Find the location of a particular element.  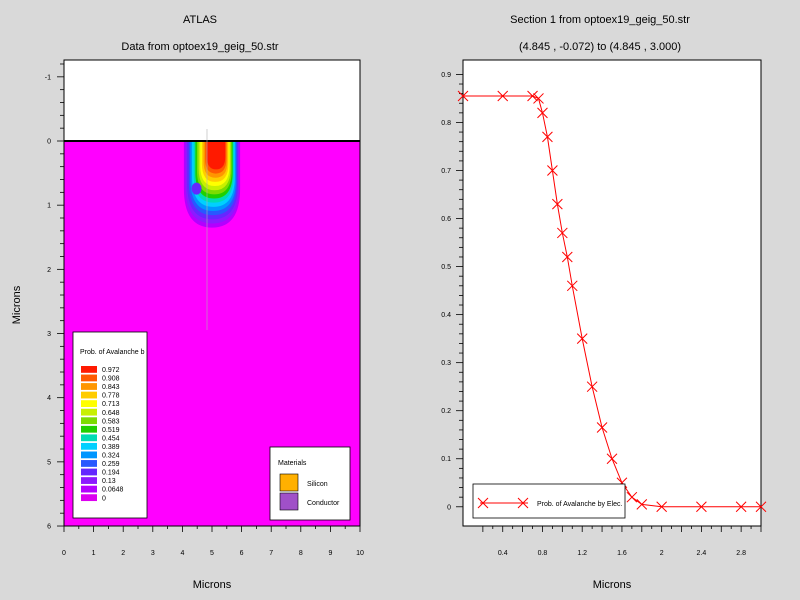

right-x-tick-label: 0.4 is located at coordinates (503, 553).